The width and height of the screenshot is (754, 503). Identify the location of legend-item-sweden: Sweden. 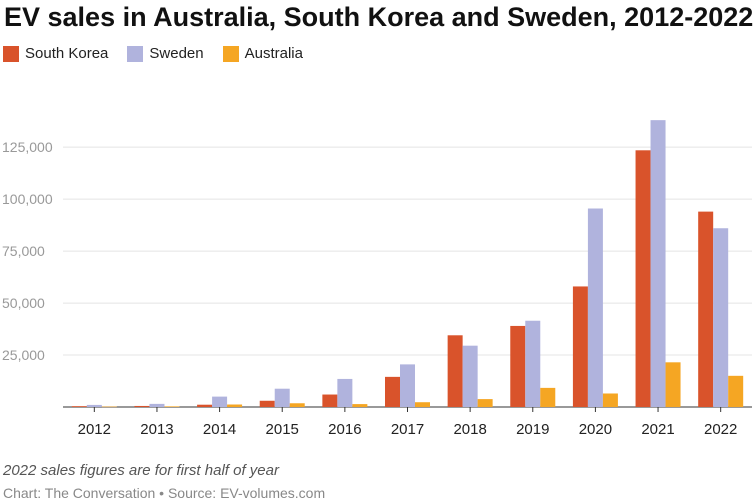
(165, 53).